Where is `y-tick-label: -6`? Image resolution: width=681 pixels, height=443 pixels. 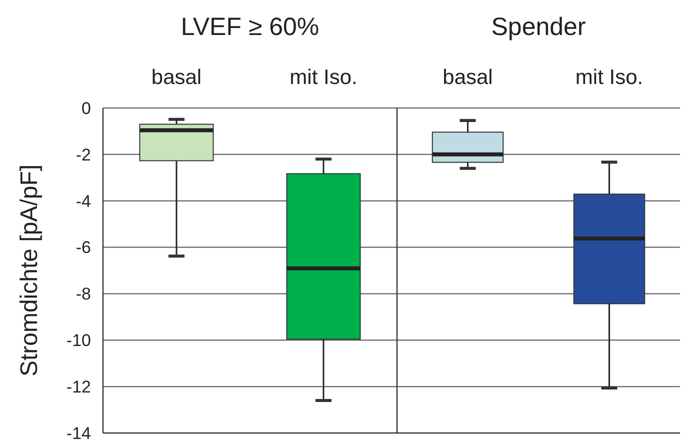 y-tick-label: -6 is located at coordinates (83, 248).